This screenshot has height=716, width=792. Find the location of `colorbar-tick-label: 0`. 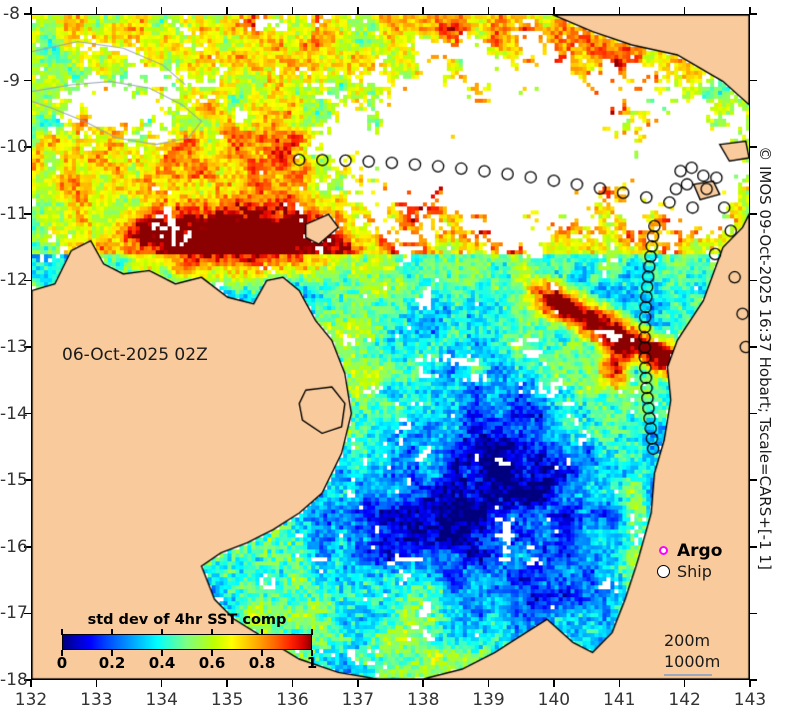

colorbar-tick-label: 0 is located at coordinates (62, 663).